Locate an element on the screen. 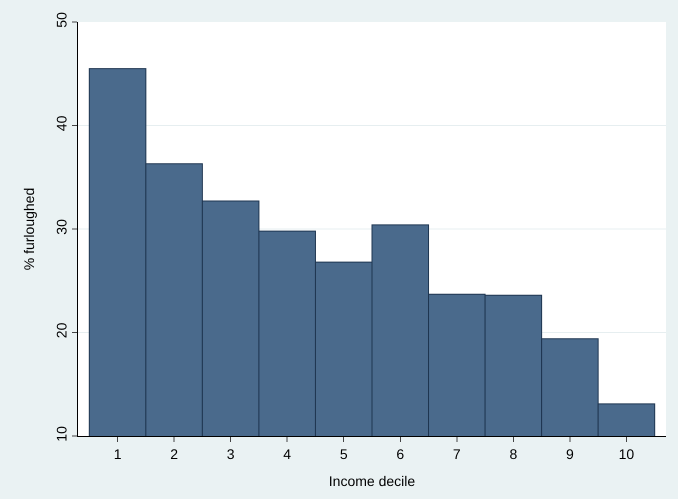  y-tick-label: 20 is located at coordinates (61, 330).